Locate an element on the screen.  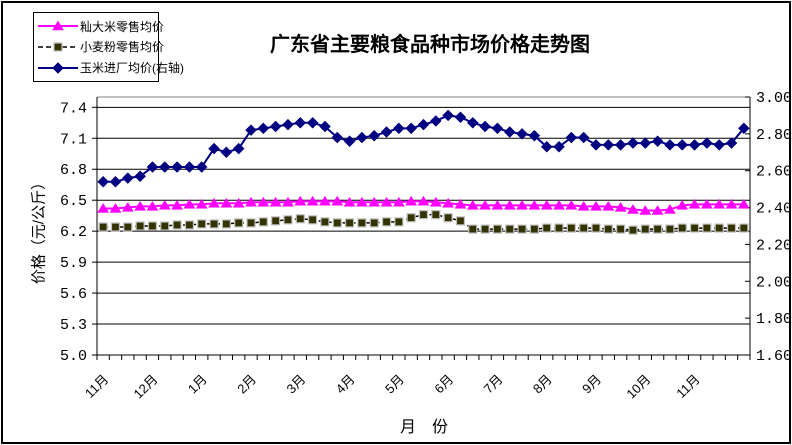
svg-text: 1月 is located at coordinates (197, 384).